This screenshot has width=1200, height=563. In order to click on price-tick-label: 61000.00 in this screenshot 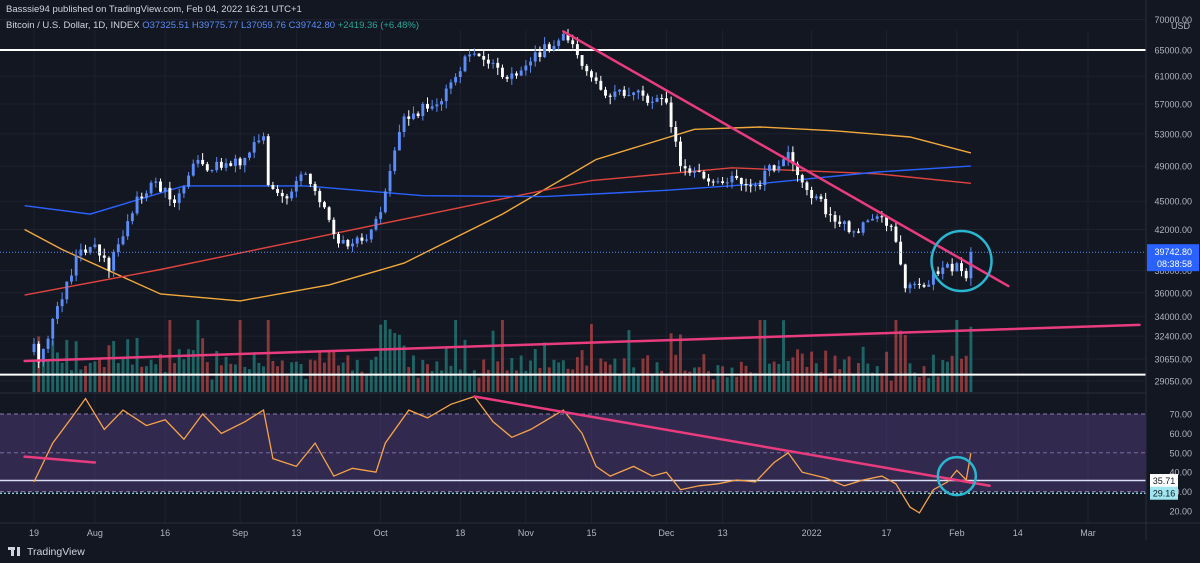, I will do `click(1173, 77)`.